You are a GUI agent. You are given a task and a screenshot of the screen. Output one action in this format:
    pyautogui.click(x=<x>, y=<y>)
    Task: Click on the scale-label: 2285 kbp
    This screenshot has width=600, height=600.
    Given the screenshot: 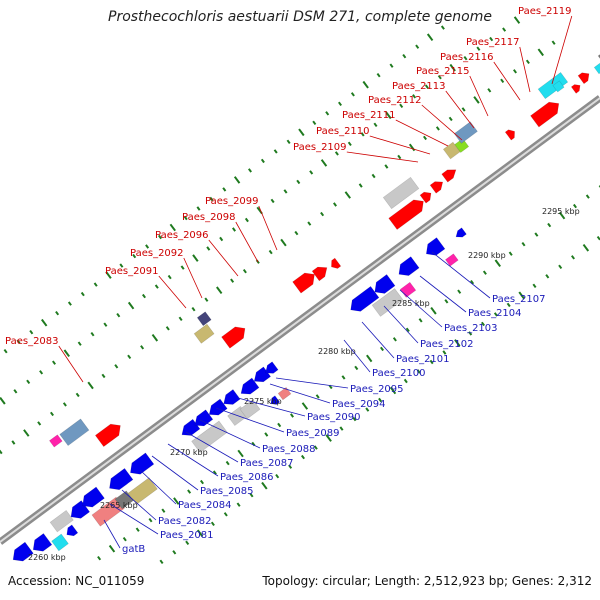 What is the action you would take?
    pyautogui.click(x=411, y=303)
    